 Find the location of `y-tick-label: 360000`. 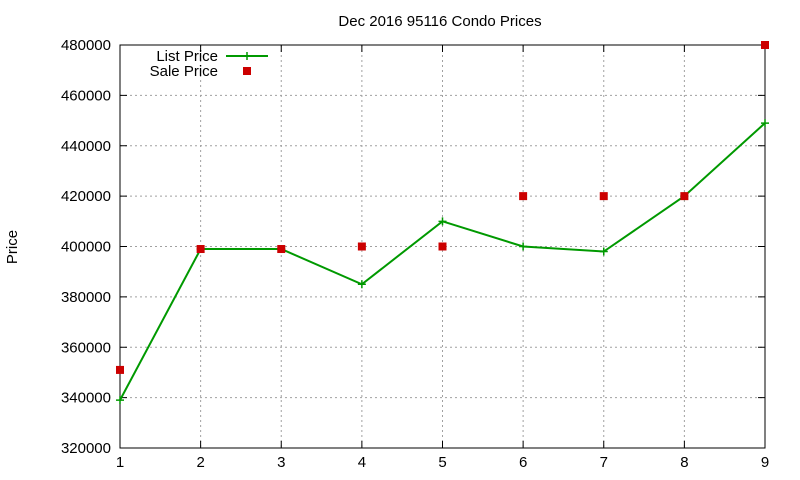

y-tick-label: 360000 is located at coordinates (86, 347).